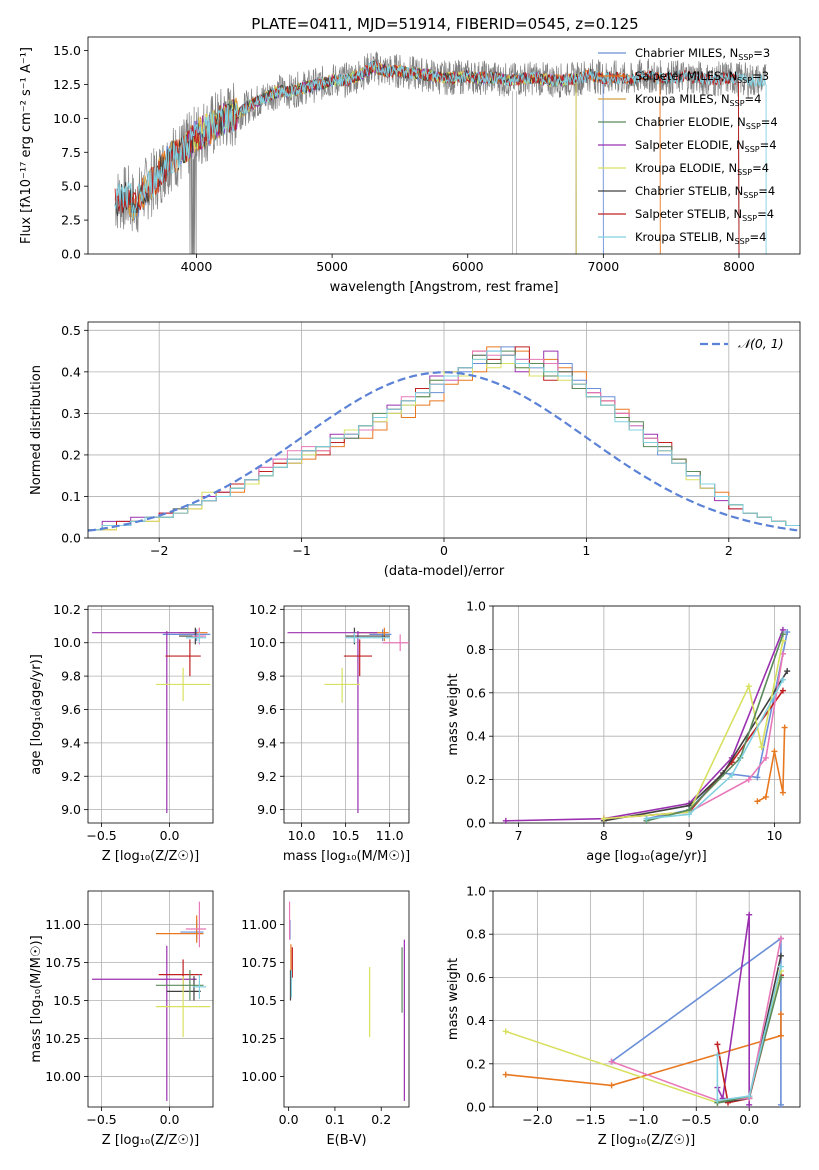 The image size is (819, 1170). Describe the element at coordinates (761, 343) in the screenshot. I see `legend-entry: 𝒩(0, 1)` at that location.